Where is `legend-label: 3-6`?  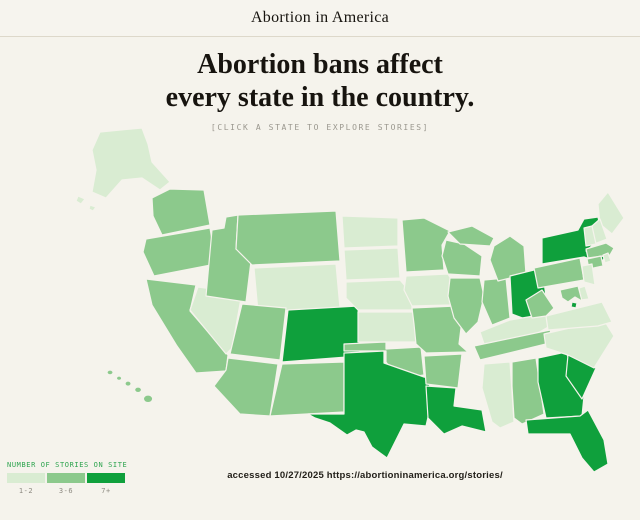 legend-label: 3-6 is located at coordinates (66, 491).